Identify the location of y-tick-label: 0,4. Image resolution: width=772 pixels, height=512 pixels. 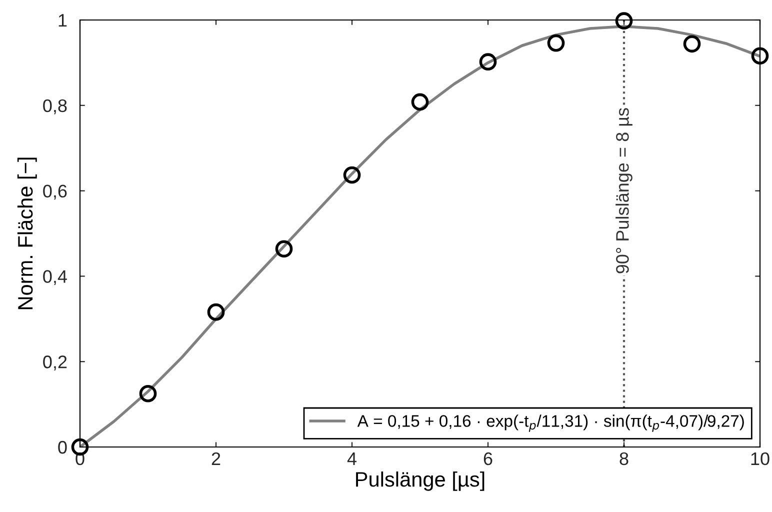
(55, 278).